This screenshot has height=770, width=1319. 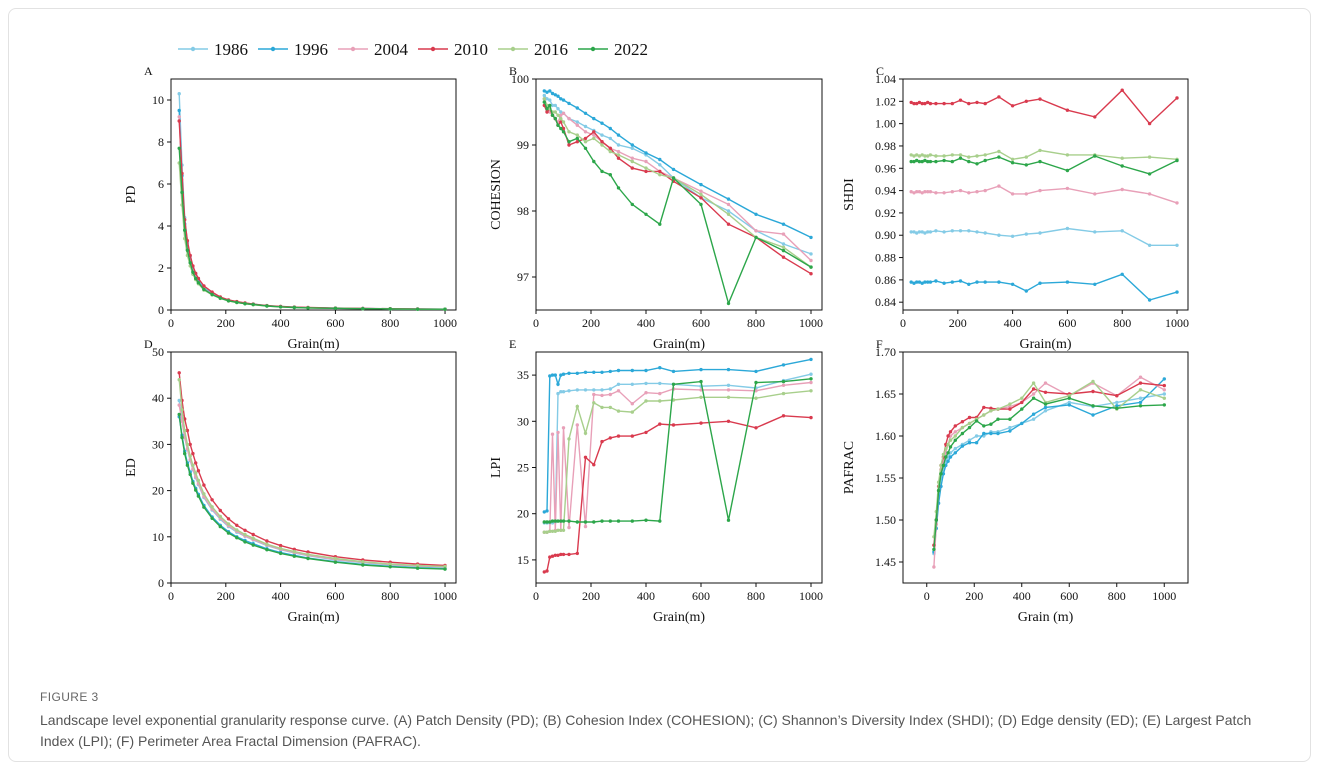 I want to click on y-tick-label: 1.70, so click(x=885, y=352).